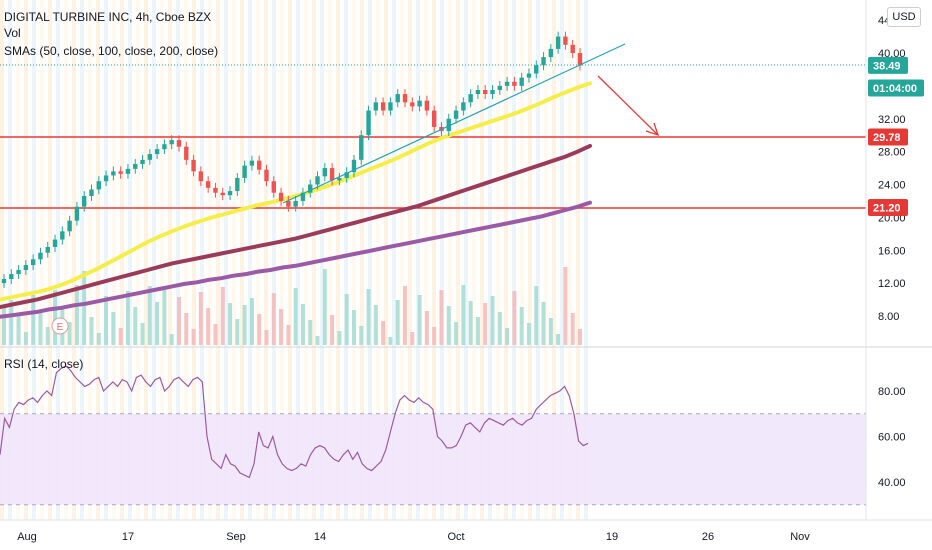  Describe the element at coordinates (892, 251) in the screenshot. I see `price-tick-label: 16.00` at that location.